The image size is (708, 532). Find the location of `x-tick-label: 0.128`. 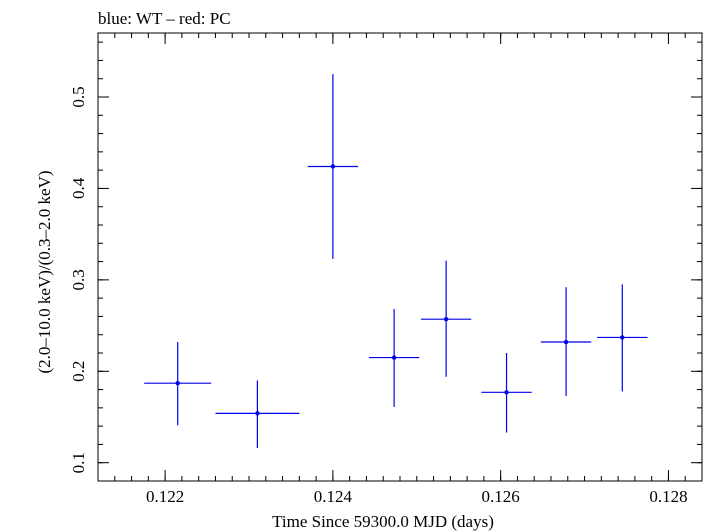

x-tick-label: 0.128 is located at coordinates (668, 496).